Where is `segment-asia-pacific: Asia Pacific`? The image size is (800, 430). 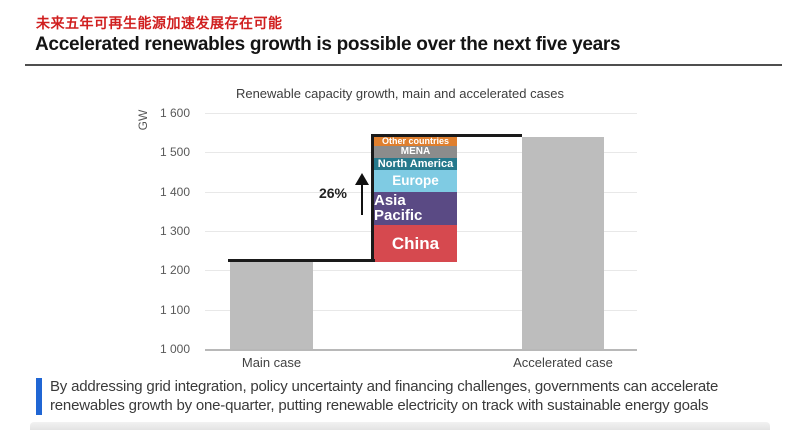 segment-asia-pacific: Asia Pacific is located at coordinates (415, 208).